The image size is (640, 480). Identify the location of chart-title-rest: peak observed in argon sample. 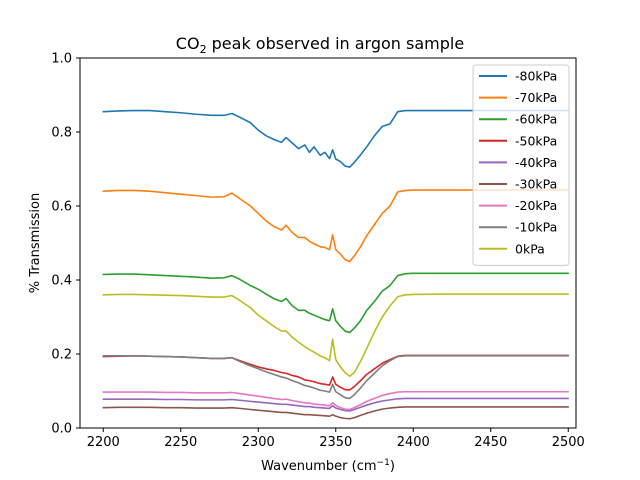
(336, 43).